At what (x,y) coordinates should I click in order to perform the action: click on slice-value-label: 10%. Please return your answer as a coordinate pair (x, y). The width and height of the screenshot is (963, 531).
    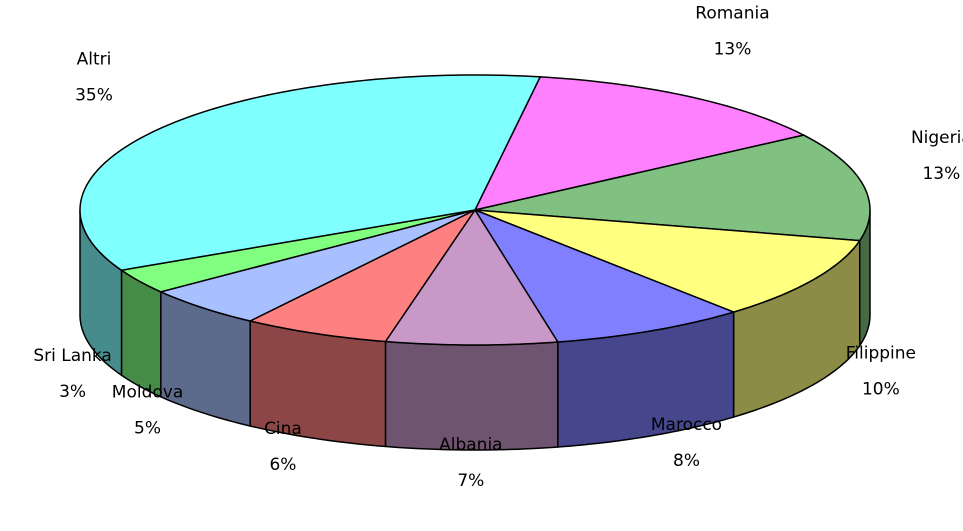
    Looking at the image, I should click on (881, 390).